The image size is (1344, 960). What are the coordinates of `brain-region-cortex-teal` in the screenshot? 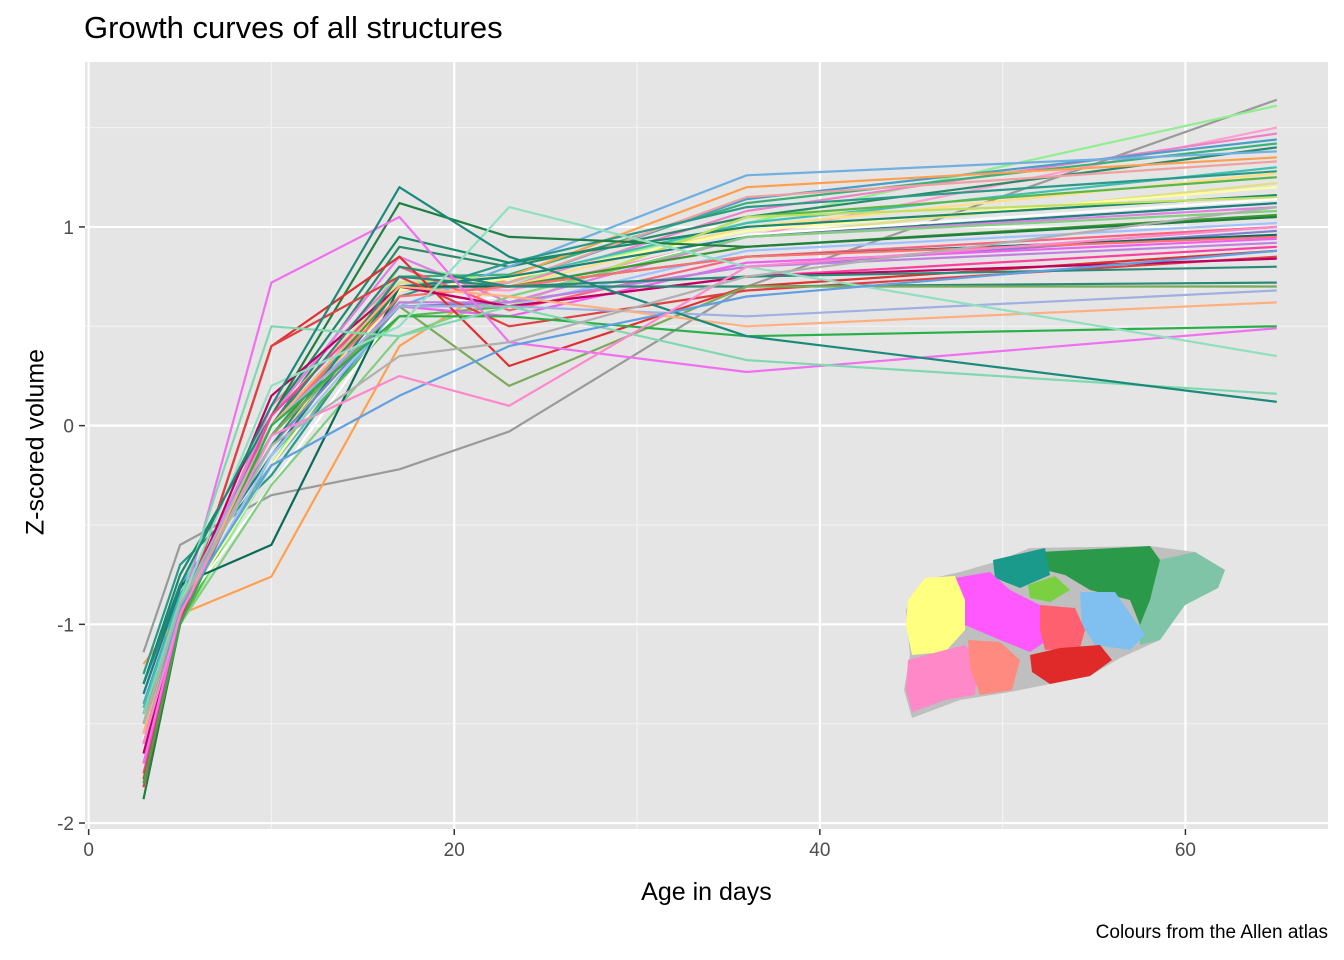 It's located at (1021, 568).